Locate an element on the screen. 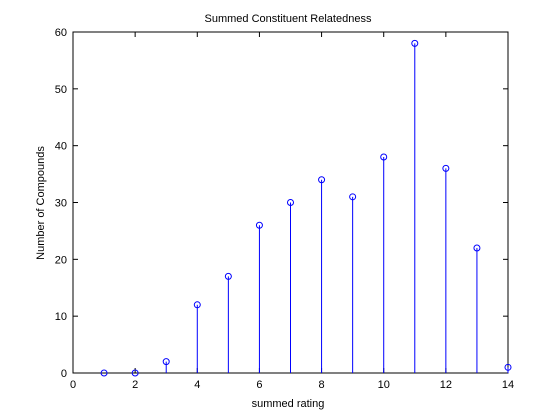  chart-title: Summed Constituent Relatedness is located at coordinates (288, 19).